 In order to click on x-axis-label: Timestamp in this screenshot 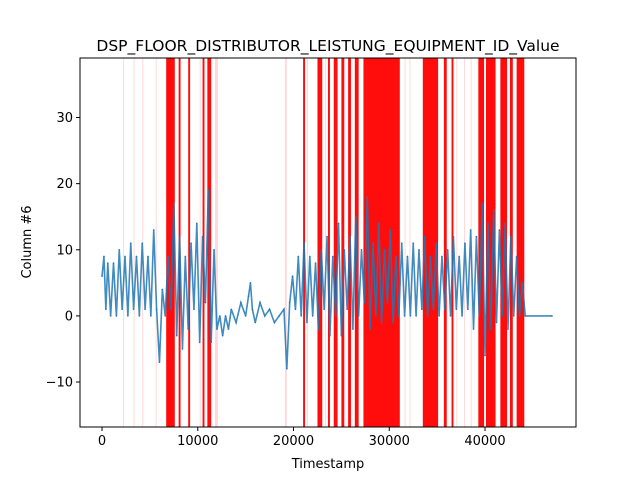, I will do `click(328, 464)`.